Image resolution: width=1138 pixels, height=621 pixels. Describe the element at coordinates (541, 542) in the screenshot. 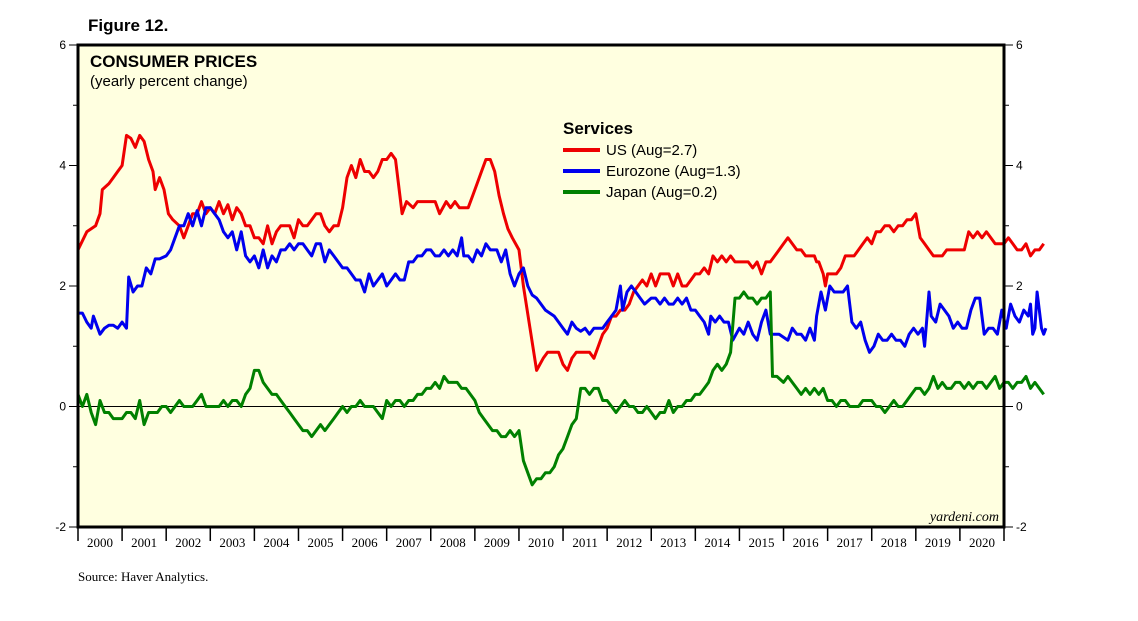

I see `x-tick-label: 2010` at that location.